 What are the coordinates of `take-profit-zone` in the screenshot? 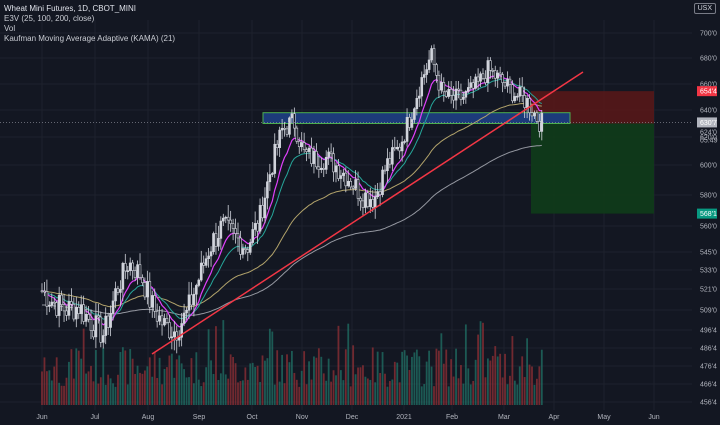 It's located at (592, 168).